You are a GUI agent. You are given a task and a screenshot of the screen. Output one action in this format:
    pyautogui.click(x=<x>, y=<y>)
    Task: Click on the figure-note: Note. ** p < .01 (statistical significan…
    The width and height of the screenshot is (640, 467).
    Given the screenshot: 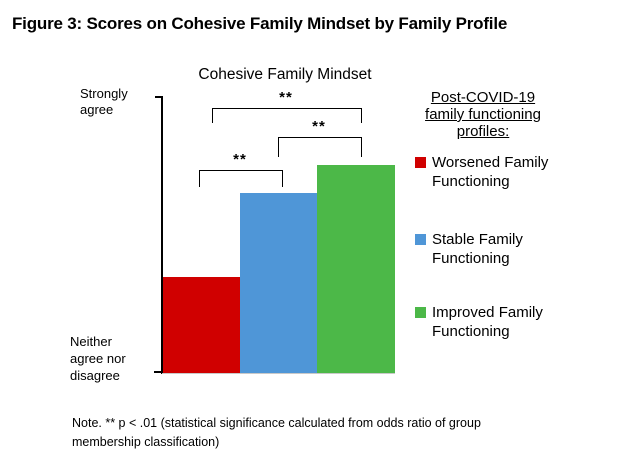 What is the action you would take?
    pyautogui.click(x=276, y=432)
    